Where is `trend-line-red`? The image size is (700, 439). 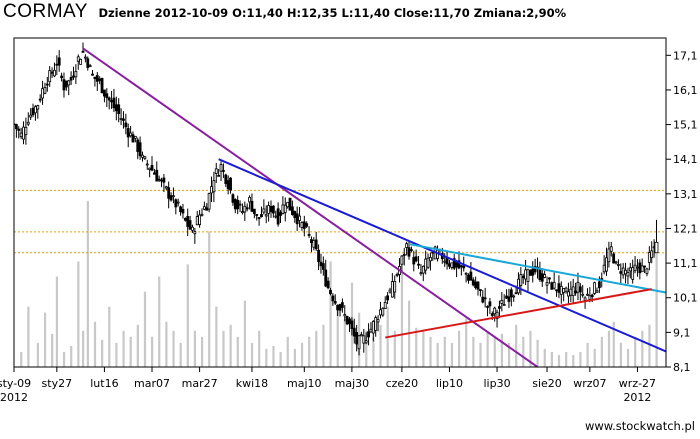
trend-line-red is located at coordinates (518, 313).